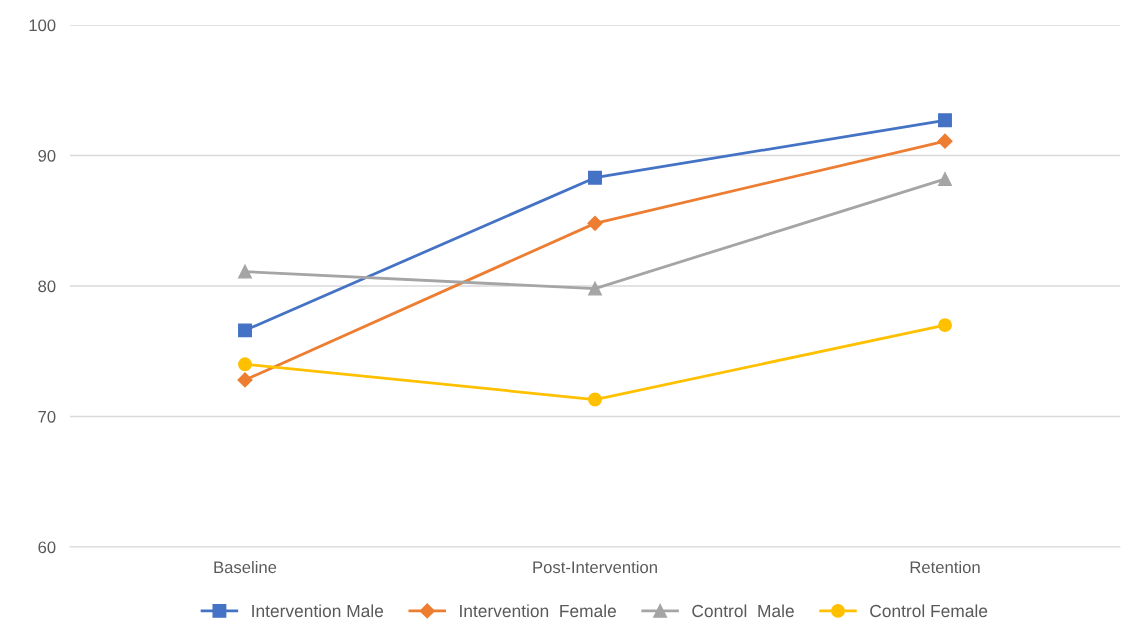  Describe the element at coordinates (538, 611) in the screenshot. I see `legend-label: Intervention Female` at that location.